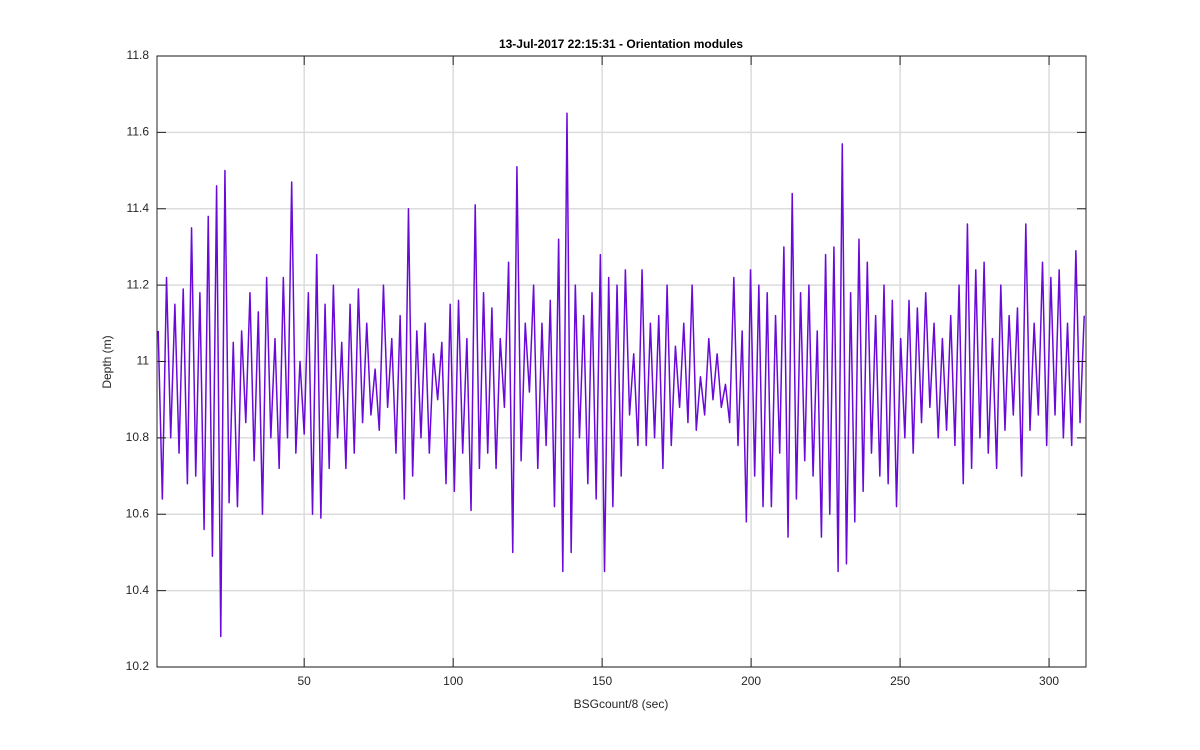 The width and height of the screenshot is (1200, 750). What do you see at coordinates (138, 55) in the screenshot?
I see `y-tick-label: 11.8` at bounding box center [138, 55].